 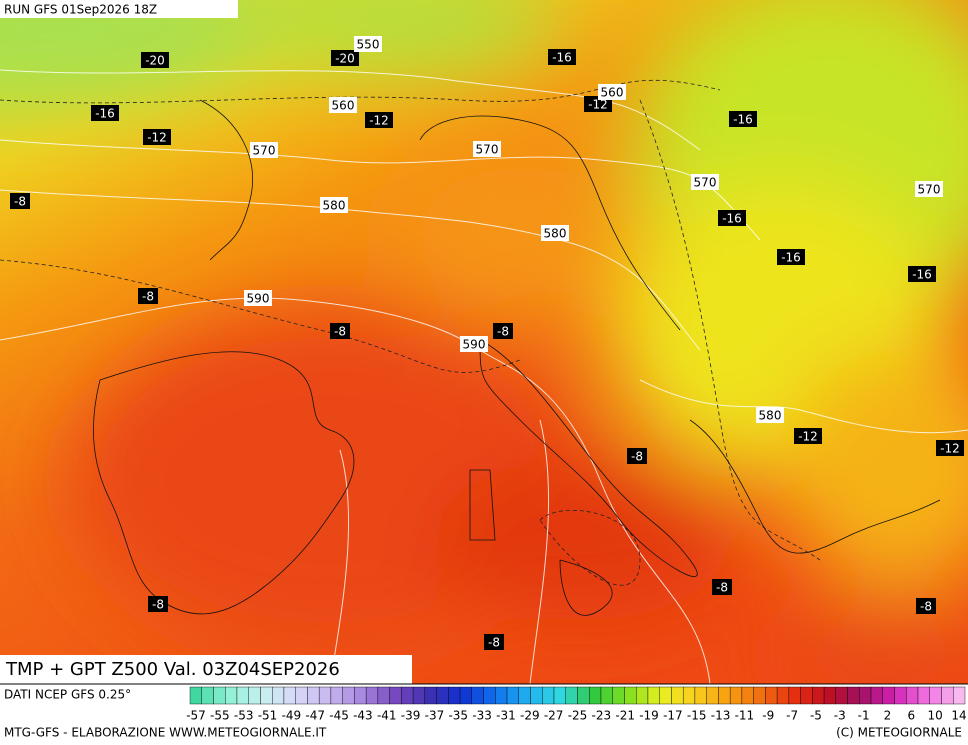 I want to click on colorbar-tick-label: -21, so click(x=625, y=716).